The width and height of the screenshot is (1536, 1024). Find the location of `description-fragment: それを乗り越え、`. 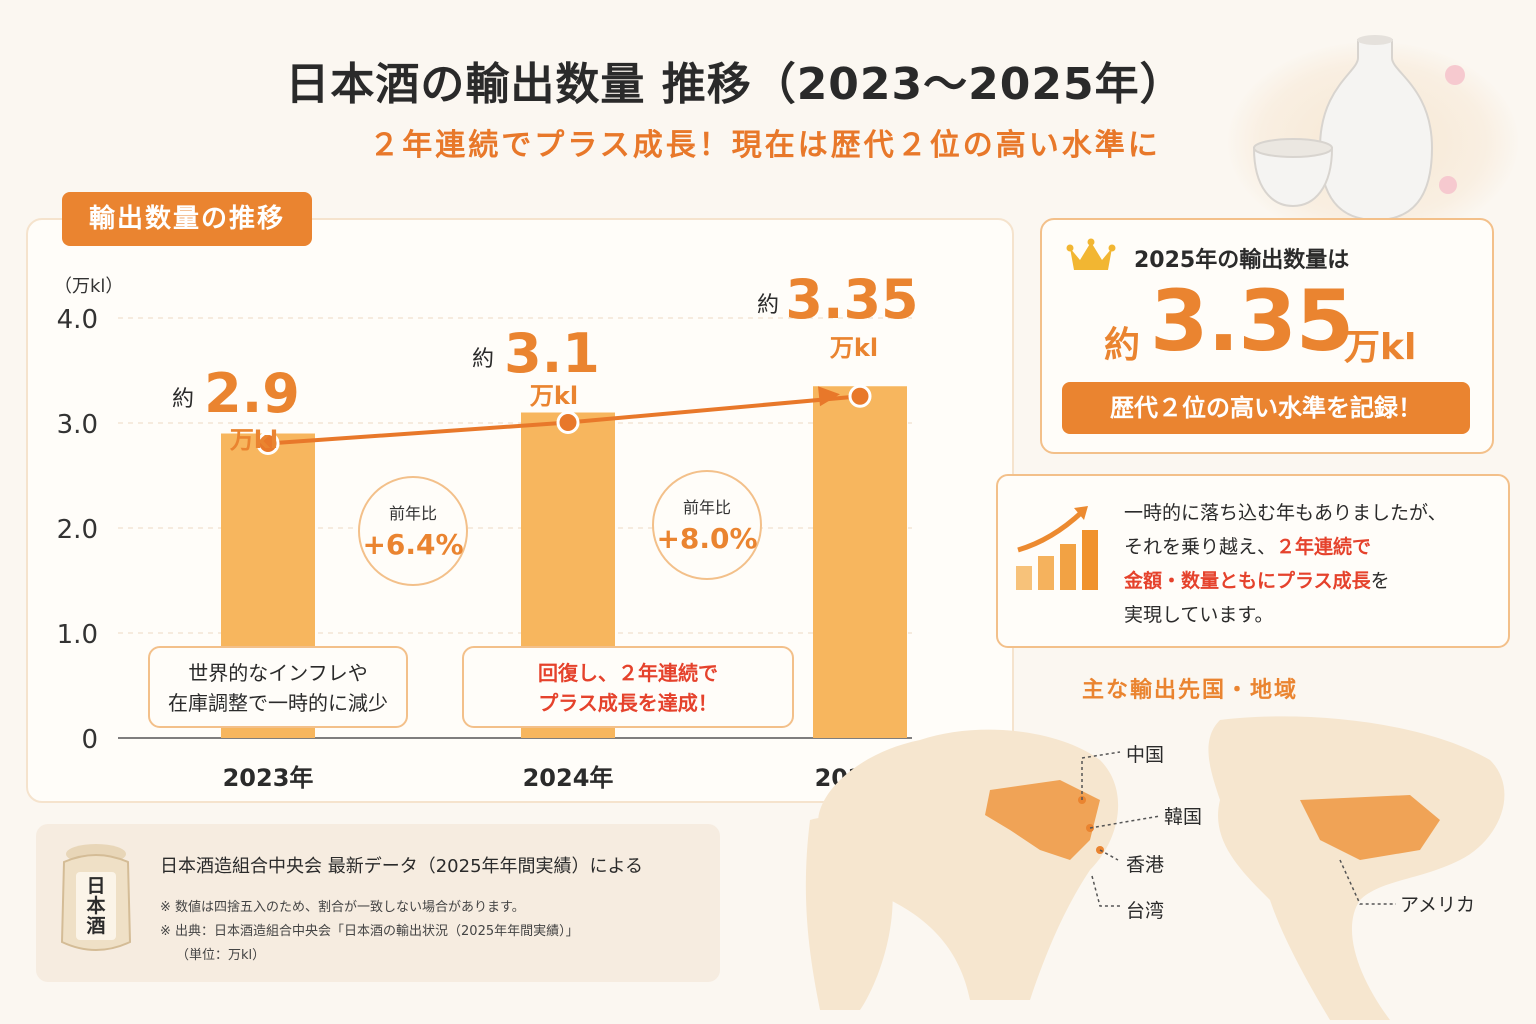

description-fragment: それを乗り越え、 is located at coordinates (1200, 547).